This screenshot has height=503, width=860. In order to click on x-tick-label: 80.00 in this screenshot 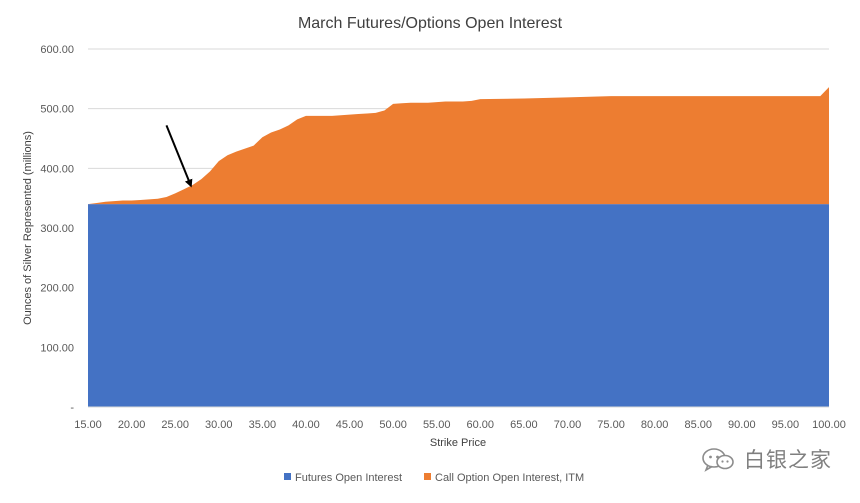, I will do `click(655, 425)`.